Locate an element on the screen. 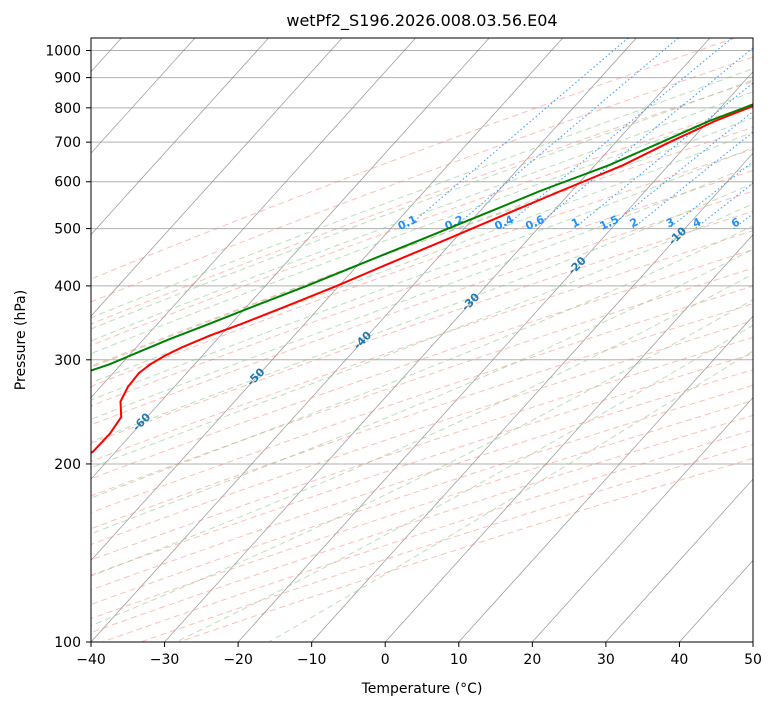 This screenshot has height=708, width=775. x-tick-label: 10 is located at coordinates (459, 660).